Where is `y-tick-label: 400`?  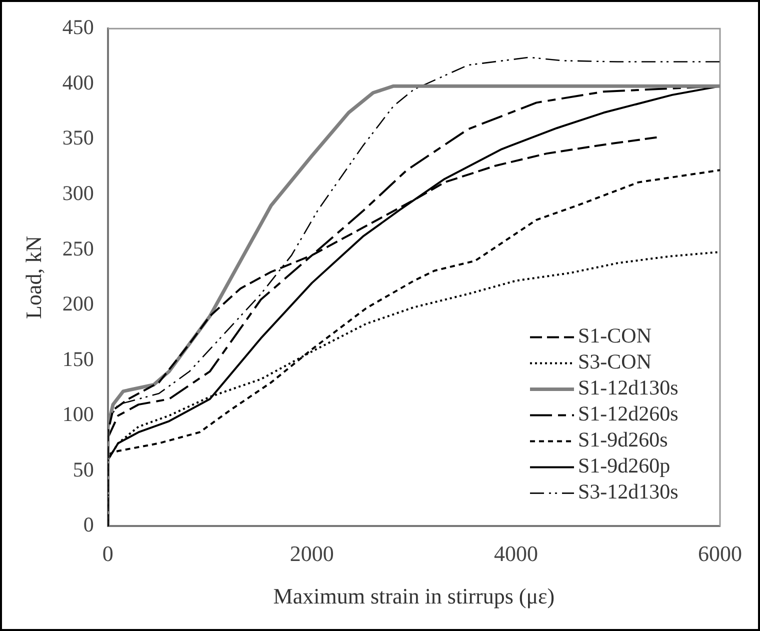 y-tick-label: 400 is located at coordinates (78, 82).